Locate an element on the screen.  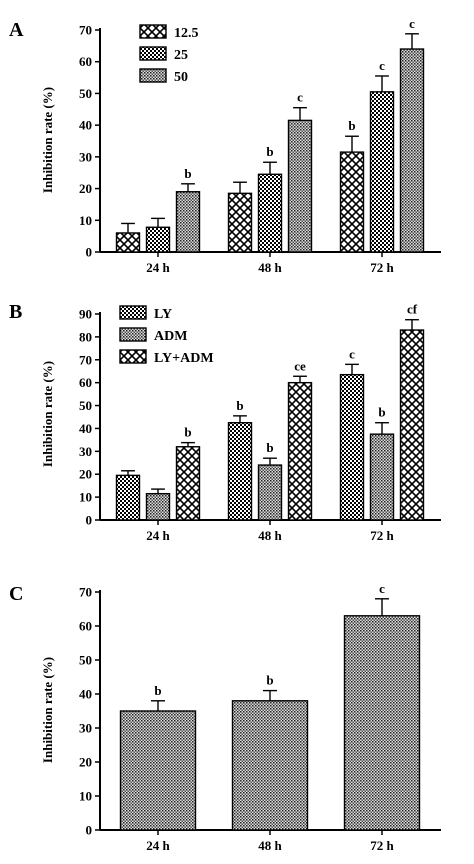
legend-label: 50 is located at coordinates (181, 77).